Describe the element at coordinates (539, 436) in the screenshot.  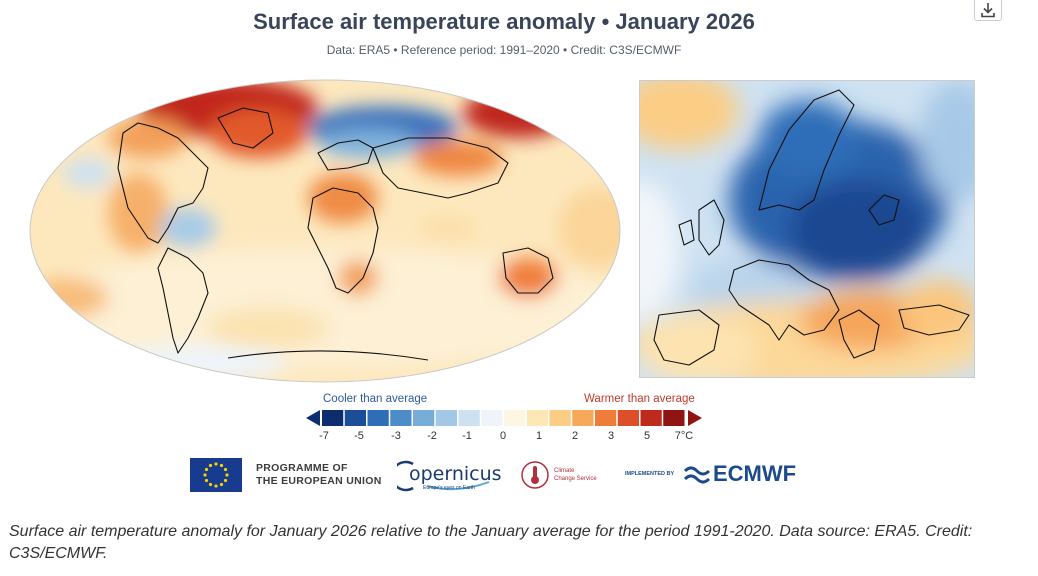
I see `colorbar-tick: 1` at that location.